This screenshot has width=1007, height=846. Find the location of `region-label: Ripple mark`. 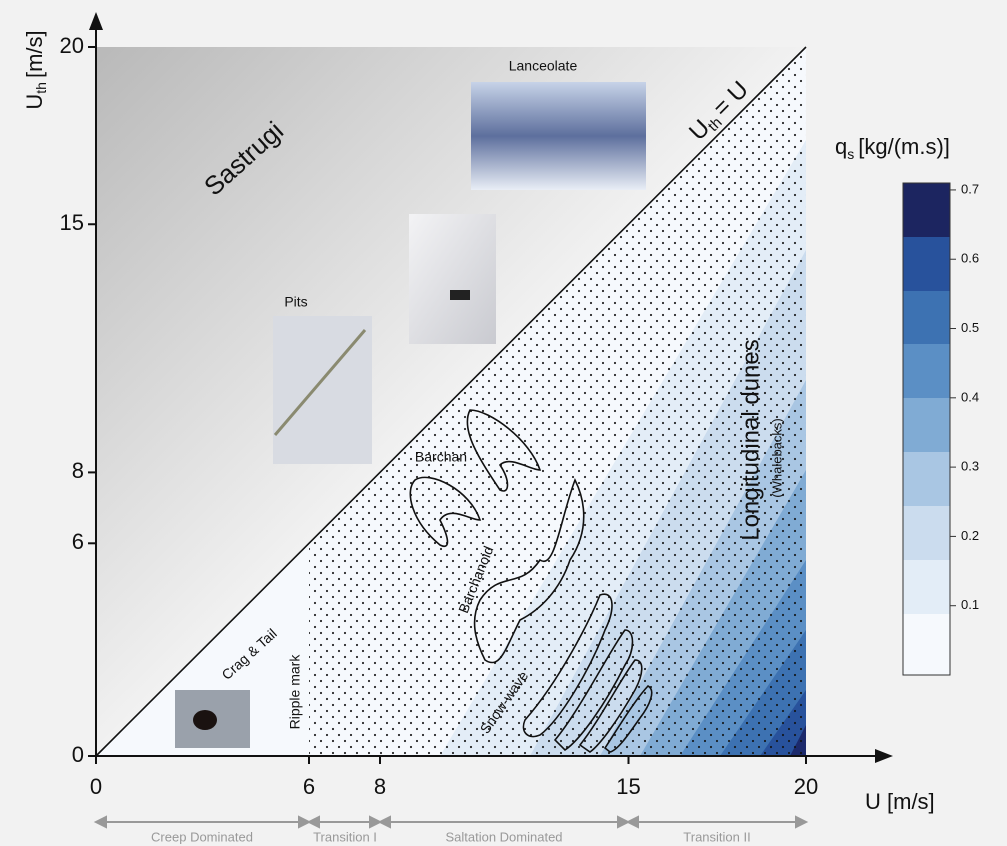

region-label: Ripple mark is located at coordinates (295, 692).